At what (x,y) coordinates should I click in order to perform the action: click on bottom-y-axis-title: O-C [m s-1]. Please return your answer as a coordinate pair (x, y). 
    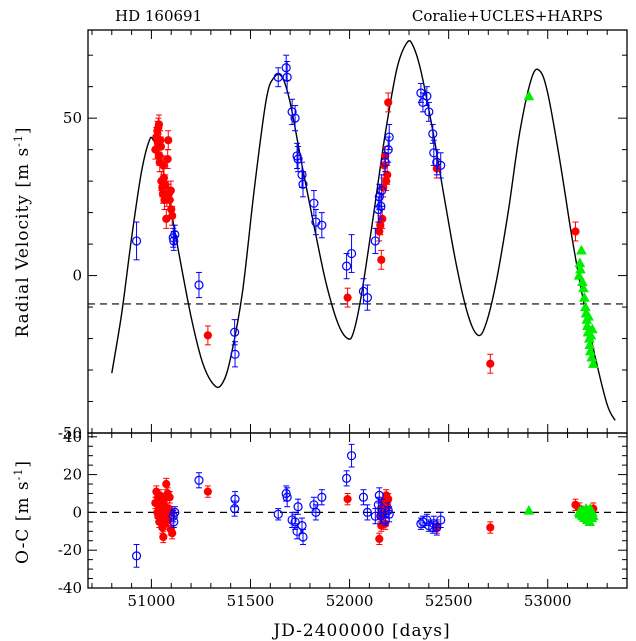
    Looking at the image, I should click on (22, 512).